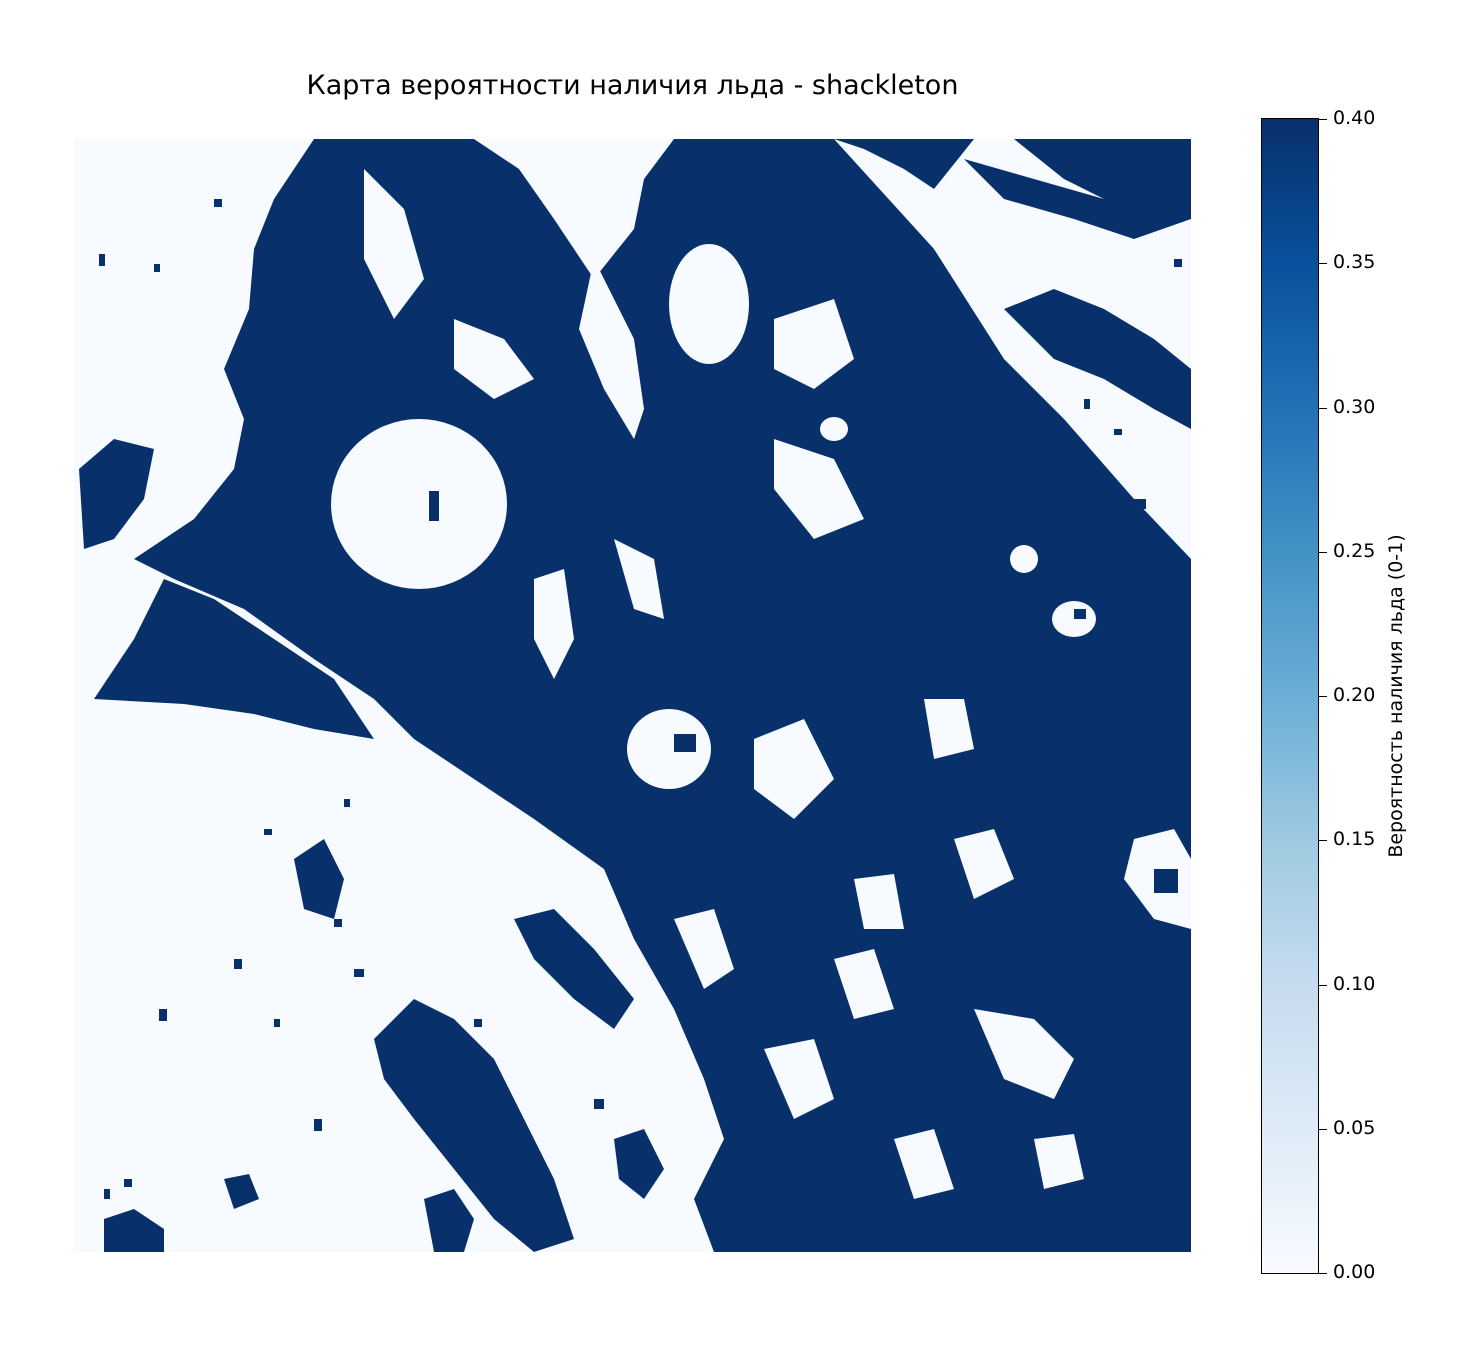 The image size is (1482, 1361). What do you see at coordinates (1354, 695) in the screenshot?
I see `colorbar-tick-label: 0.20` at bounding box center [1354, 695].